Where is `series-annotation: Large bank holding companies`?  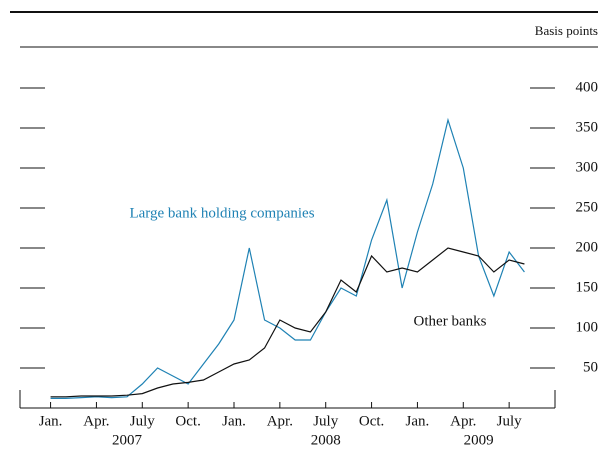
series-annotation: Large bank holding companies is located at coordinates (221, 213).